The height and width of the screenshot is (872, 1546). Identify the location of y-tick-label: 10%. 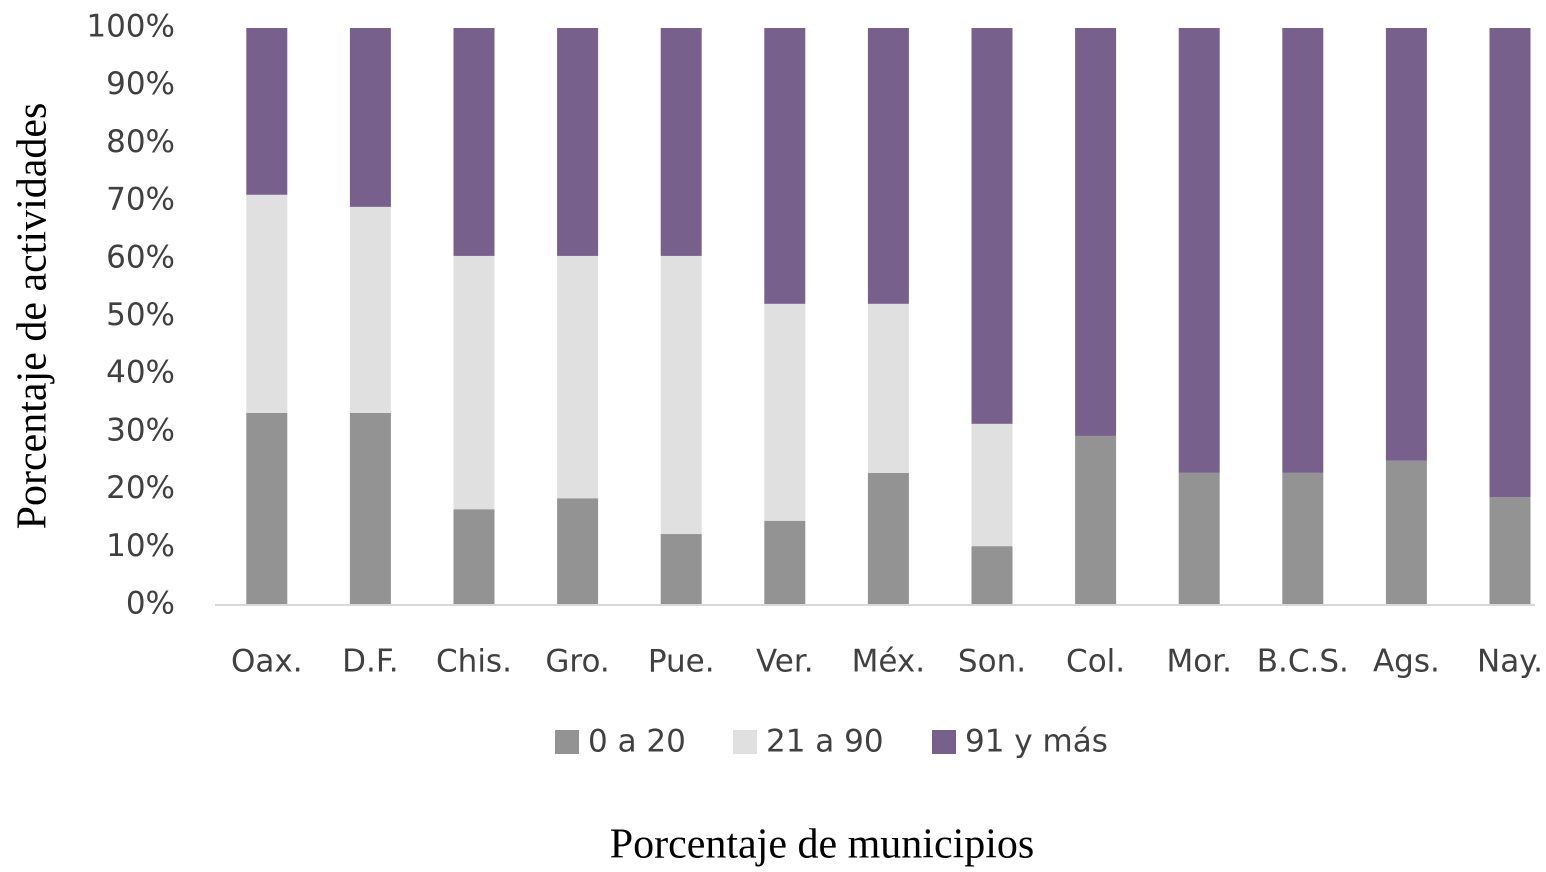
(140, 546).